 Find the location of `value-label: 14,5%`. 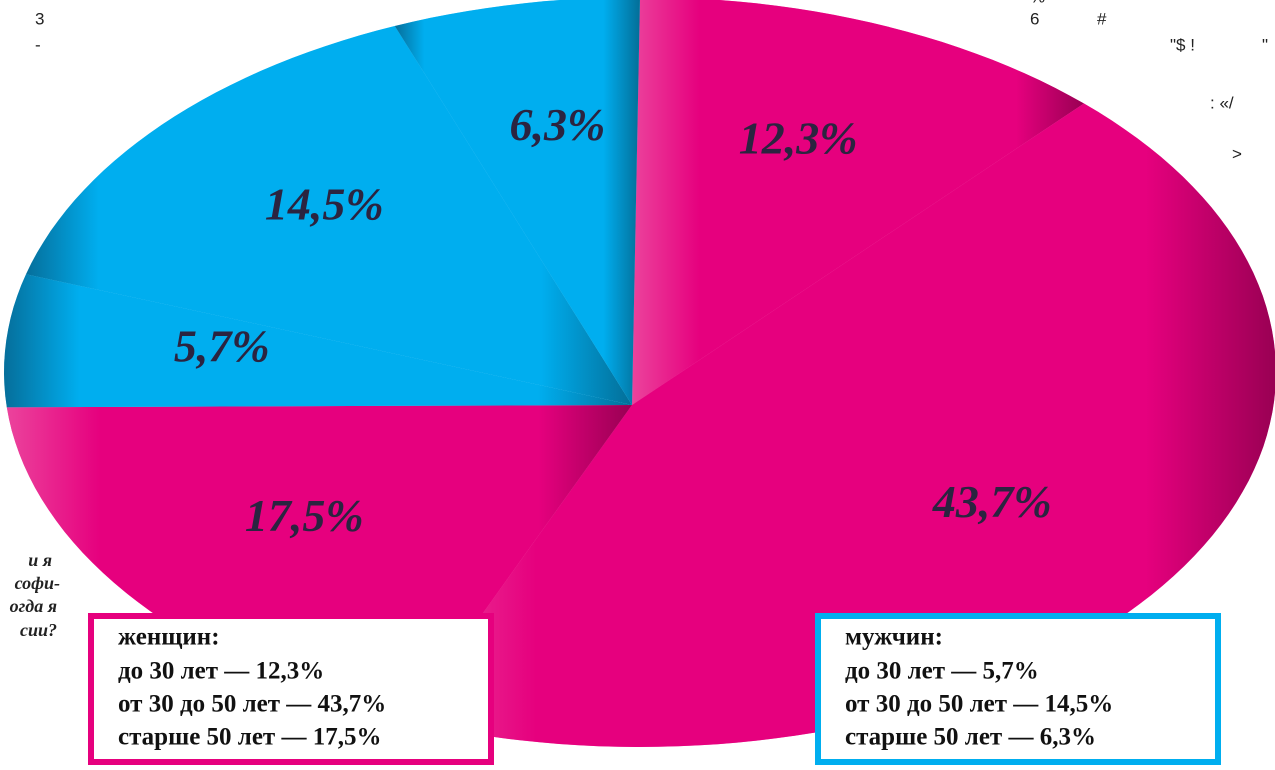

value-label: 14,5% is located at coordinates (324, 203).